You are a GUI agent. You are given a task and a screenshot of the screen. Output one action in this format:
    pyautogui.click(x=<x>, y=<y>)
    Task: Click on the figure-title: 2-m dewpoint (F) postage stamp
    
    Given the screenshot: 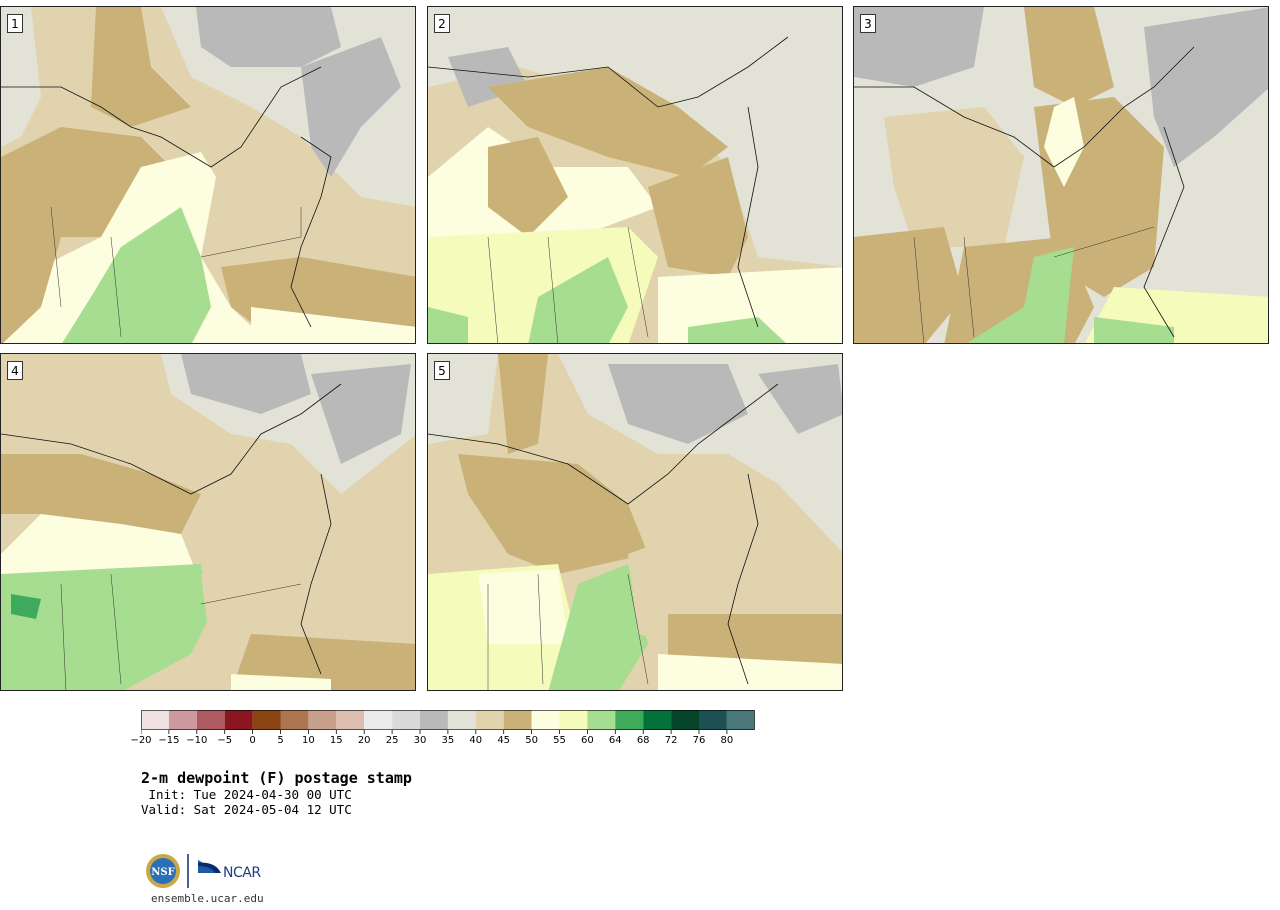 What is the action you would take?
    pyautogui.click(x=276, y=778)
    